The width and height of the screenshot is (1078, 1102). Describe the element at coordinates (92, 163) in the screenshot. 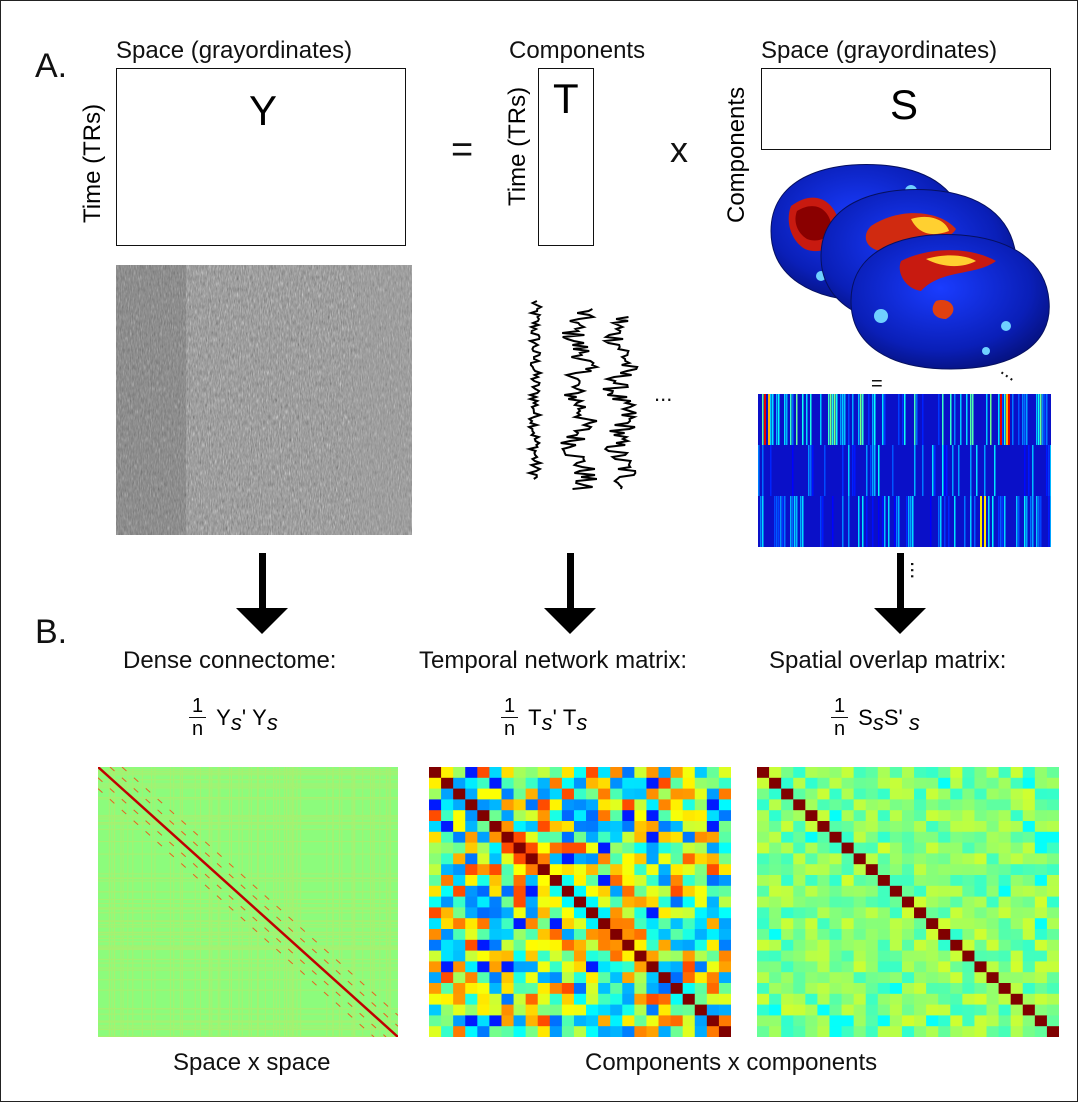

I see `y-side-label: Time (TRs)` at that location.